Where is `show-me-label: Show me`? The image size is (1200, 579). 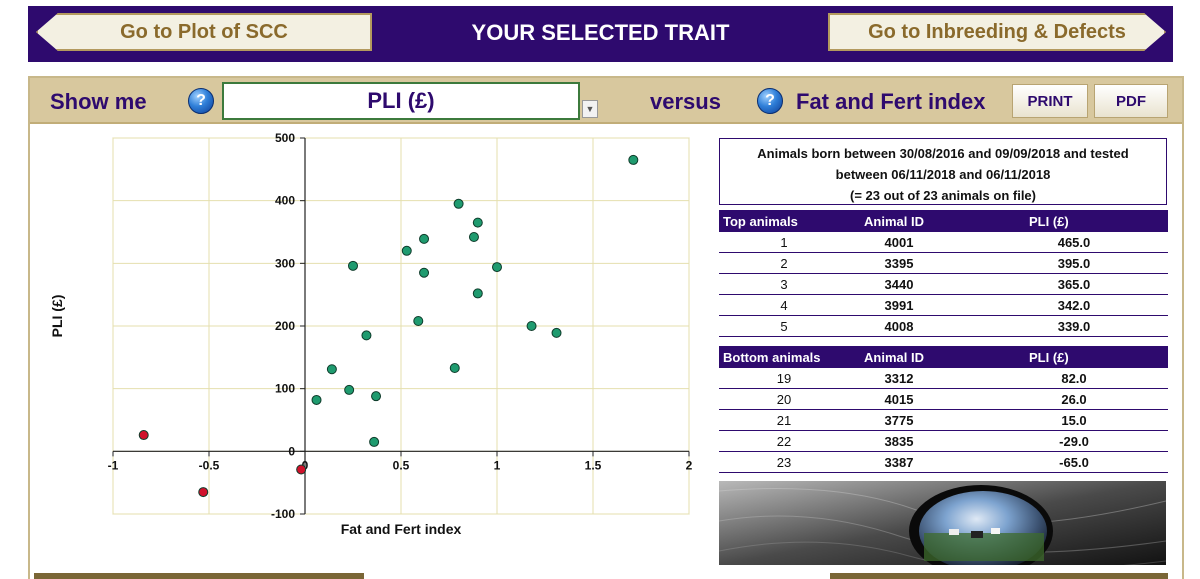 show-me-label: Show me is located at coordinates (98, 101).